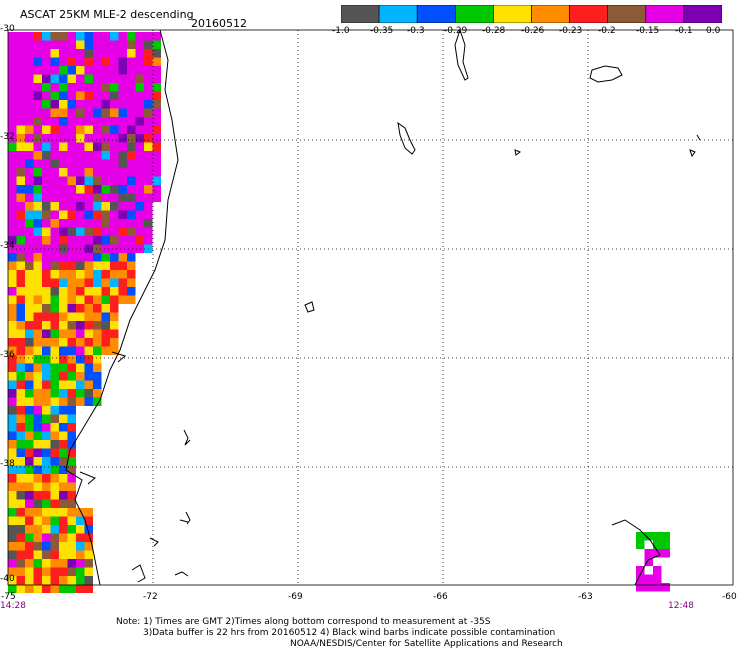  What do you see at coordinates (219, 23) in the screenshot?
I see `product-date: 20160512` at bounding box center [219, 23].